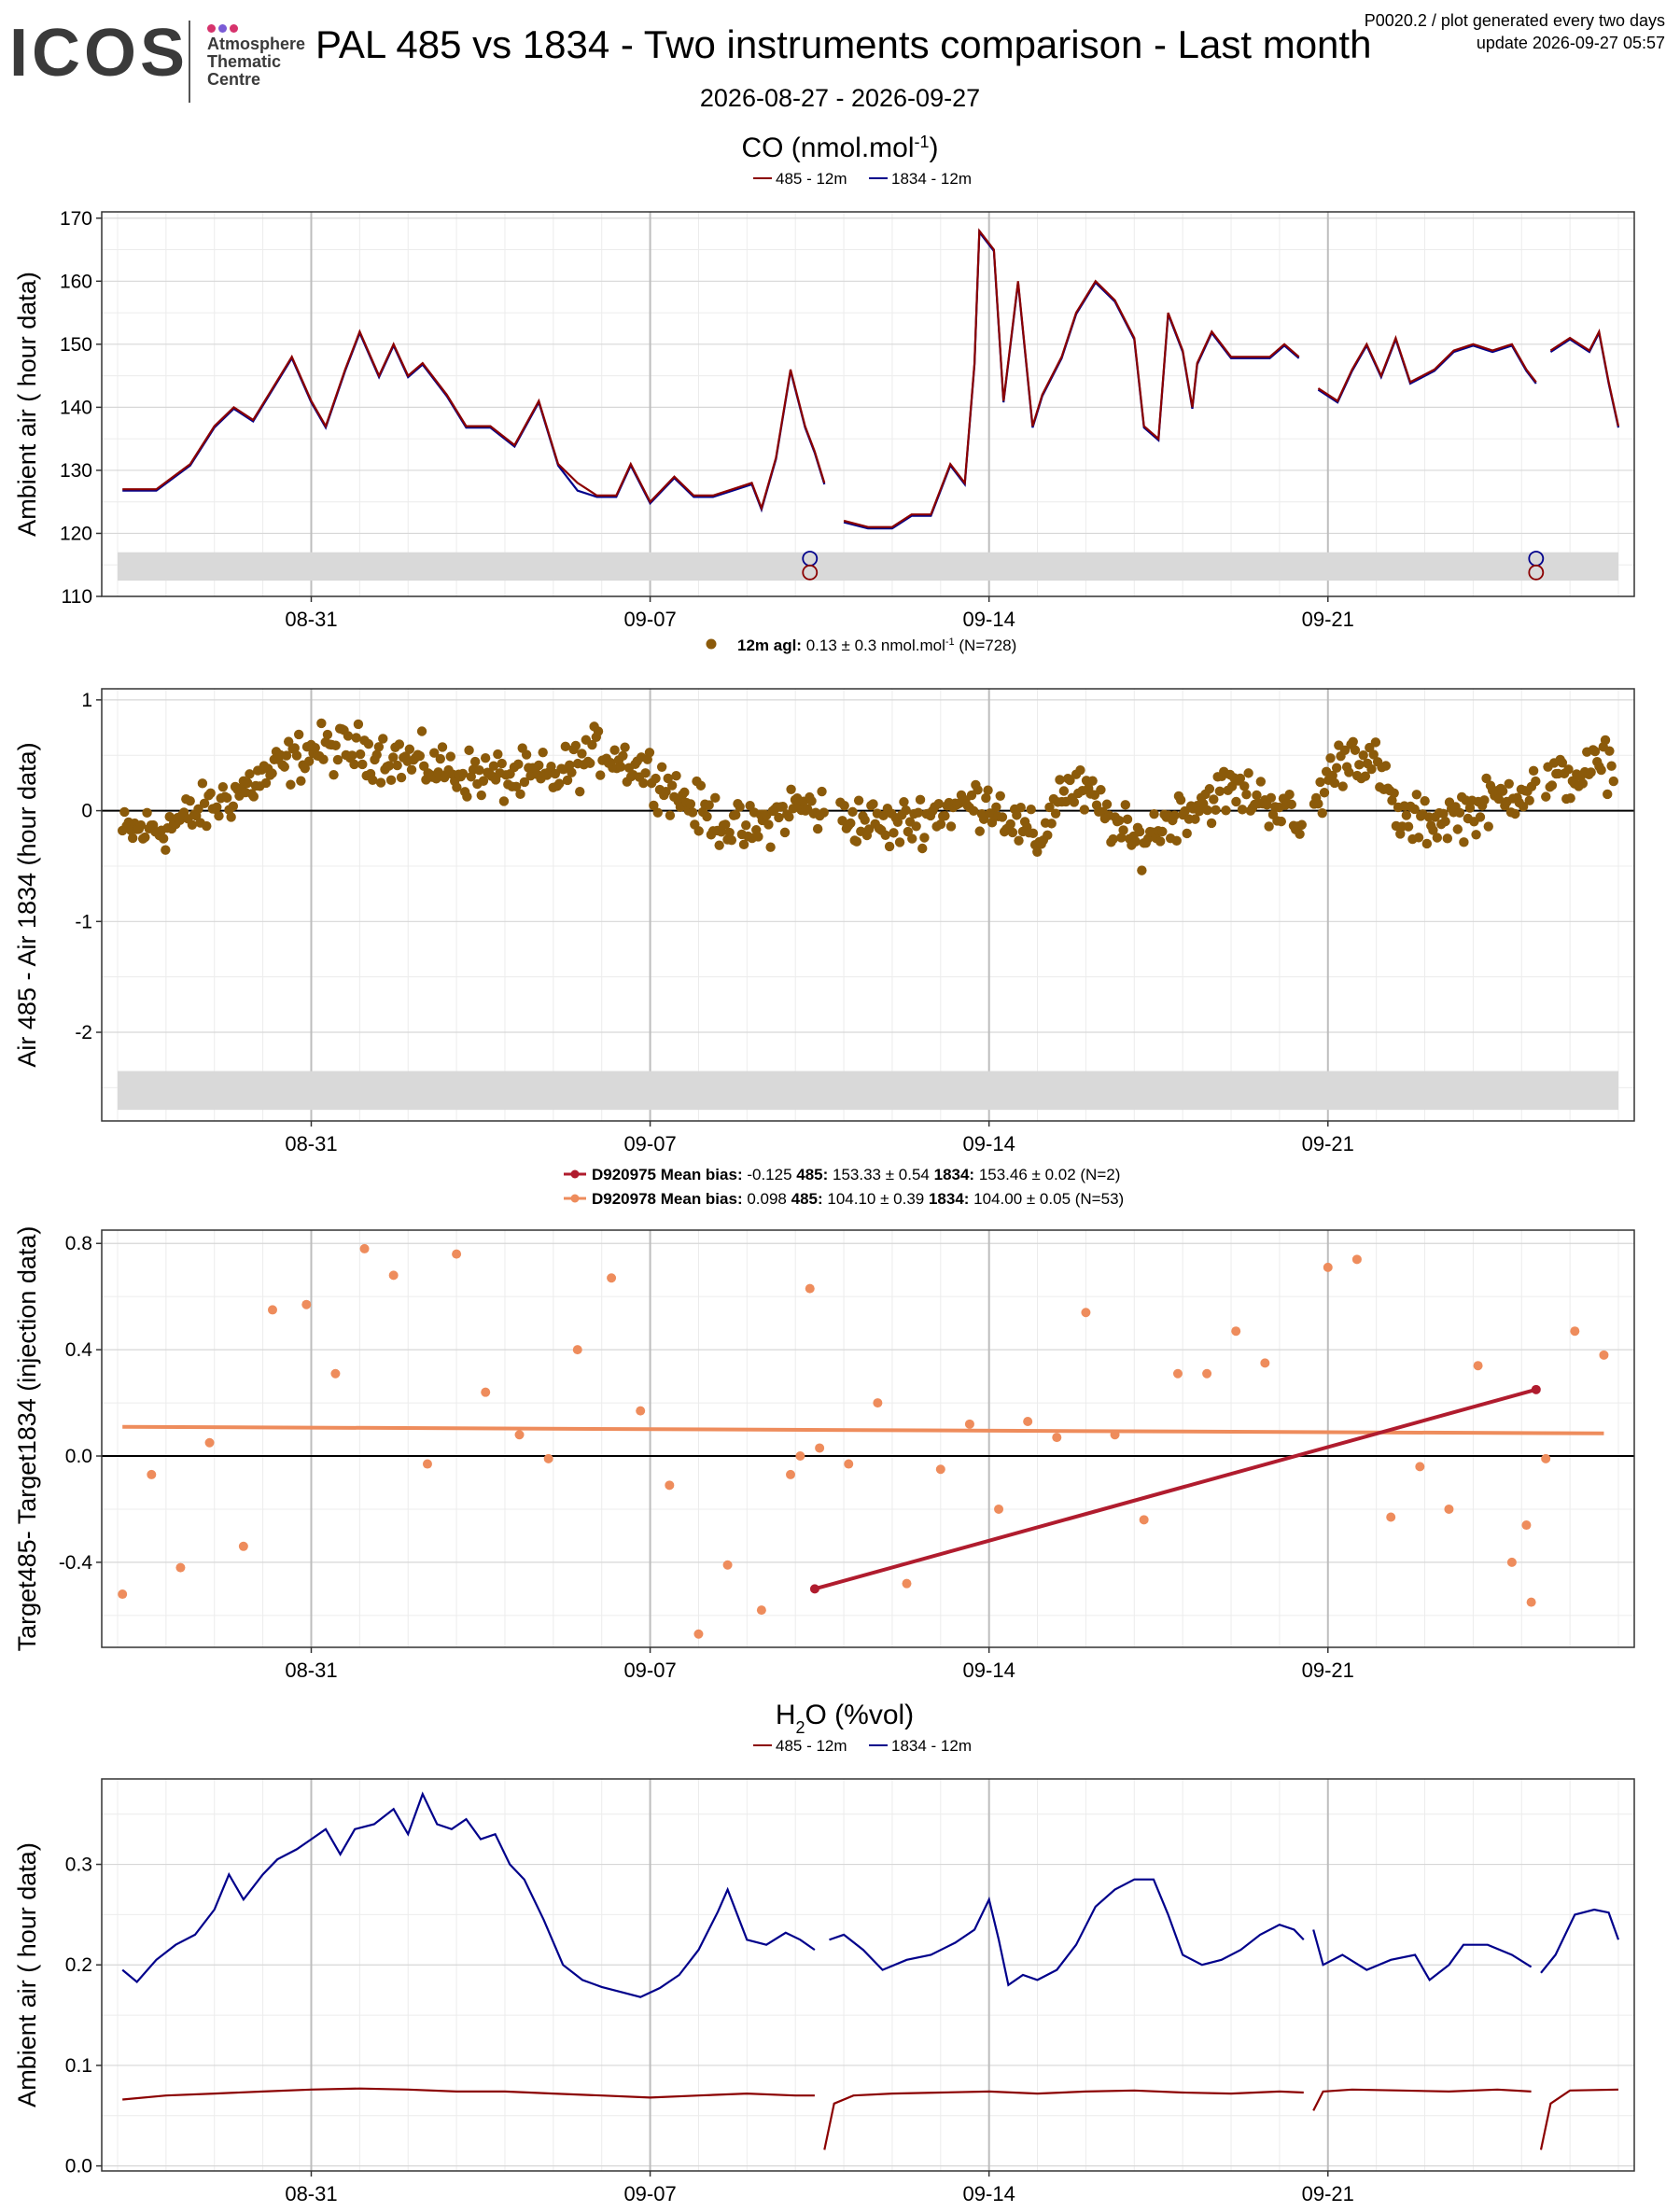  What do you see at coordinates (76, 407) in the screenshot?
I see `y-tick-label: 140` at bounding box center [76, 407].